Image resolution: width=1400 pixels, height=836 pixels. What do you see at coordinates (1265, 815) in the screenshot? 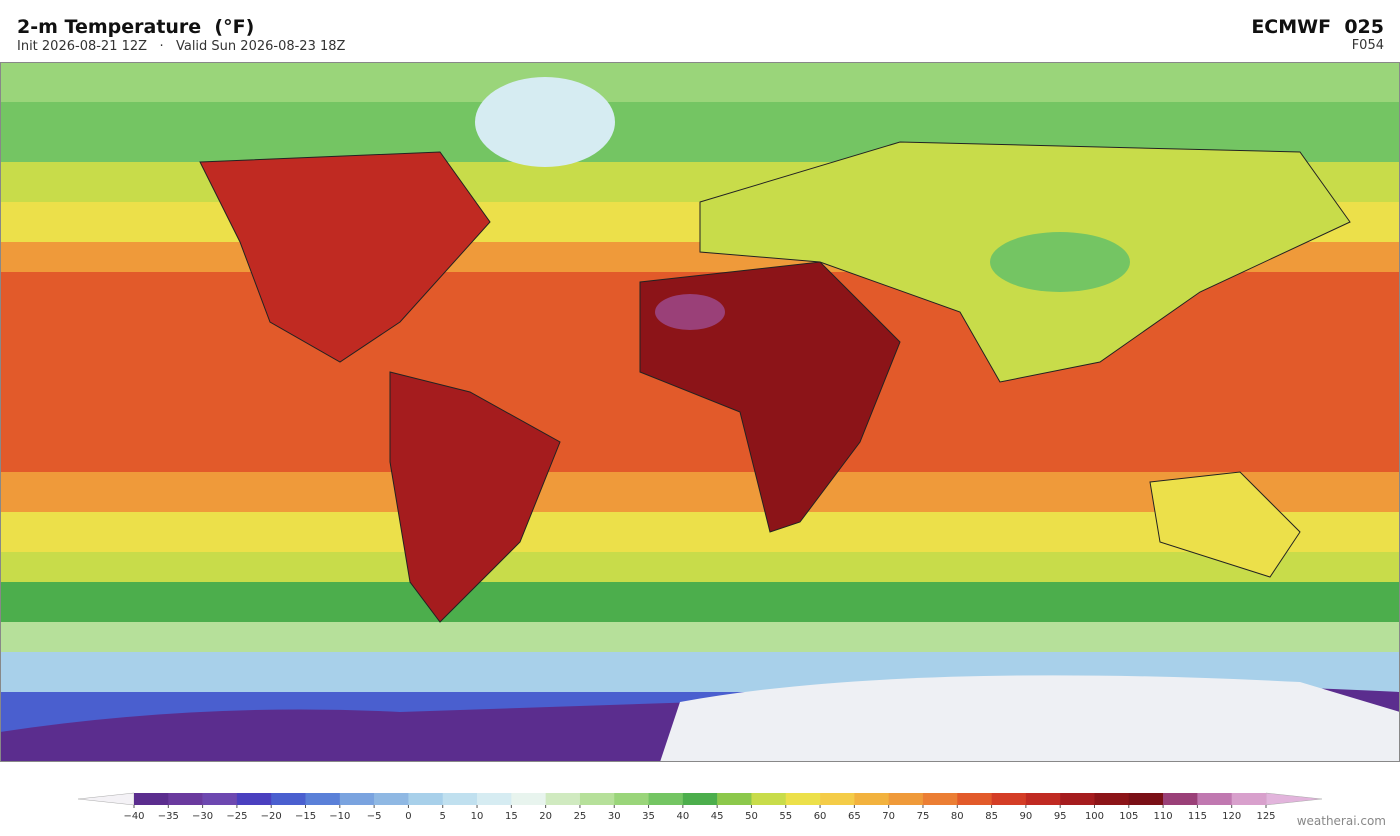
I see `tick-label: 125` at bounding box center [1265, 815].